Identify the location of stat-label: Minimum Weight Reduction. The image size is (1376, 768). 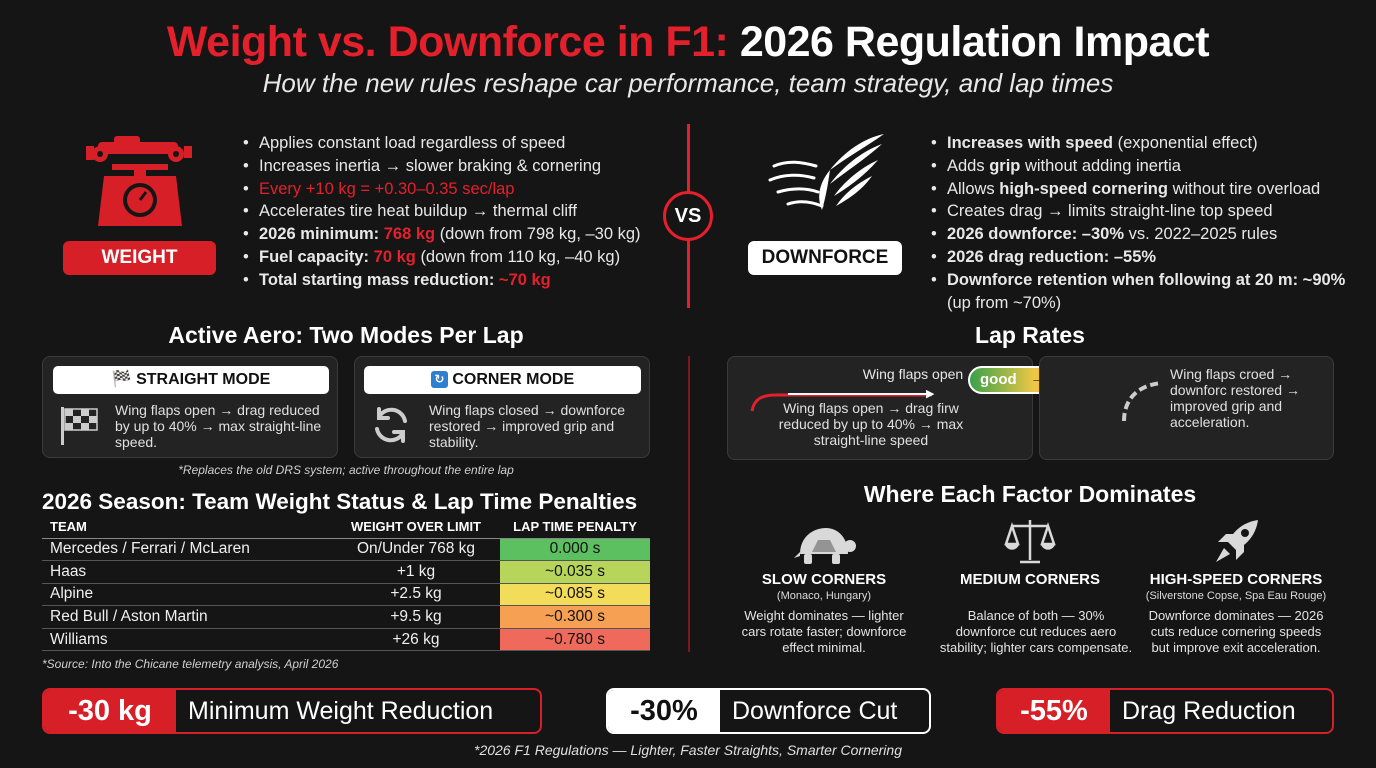
(341, 710).